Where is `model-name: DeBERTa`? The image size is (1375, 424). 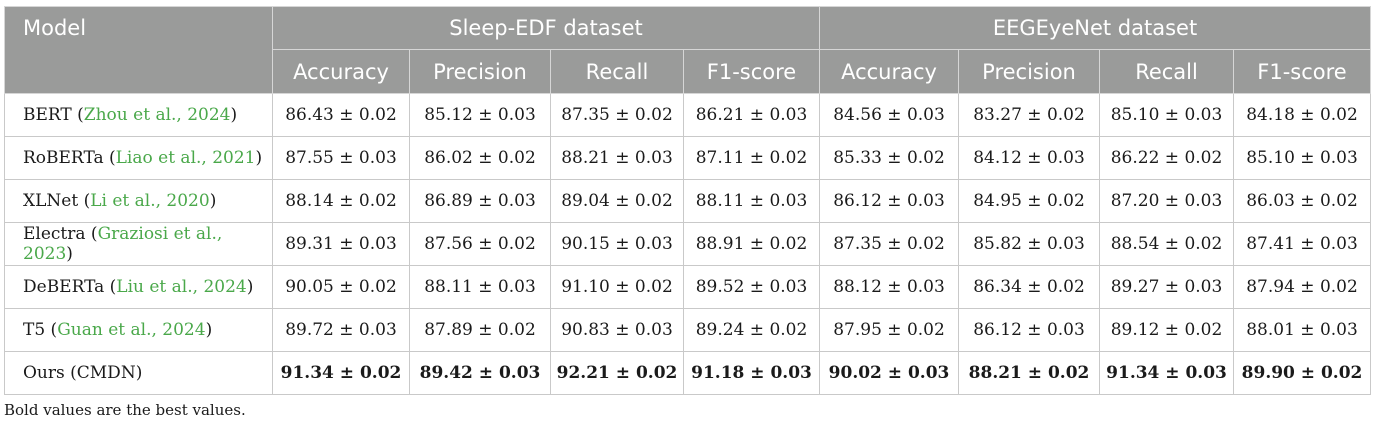
model-name: DeBERTa is located at coordinates (64, 287).